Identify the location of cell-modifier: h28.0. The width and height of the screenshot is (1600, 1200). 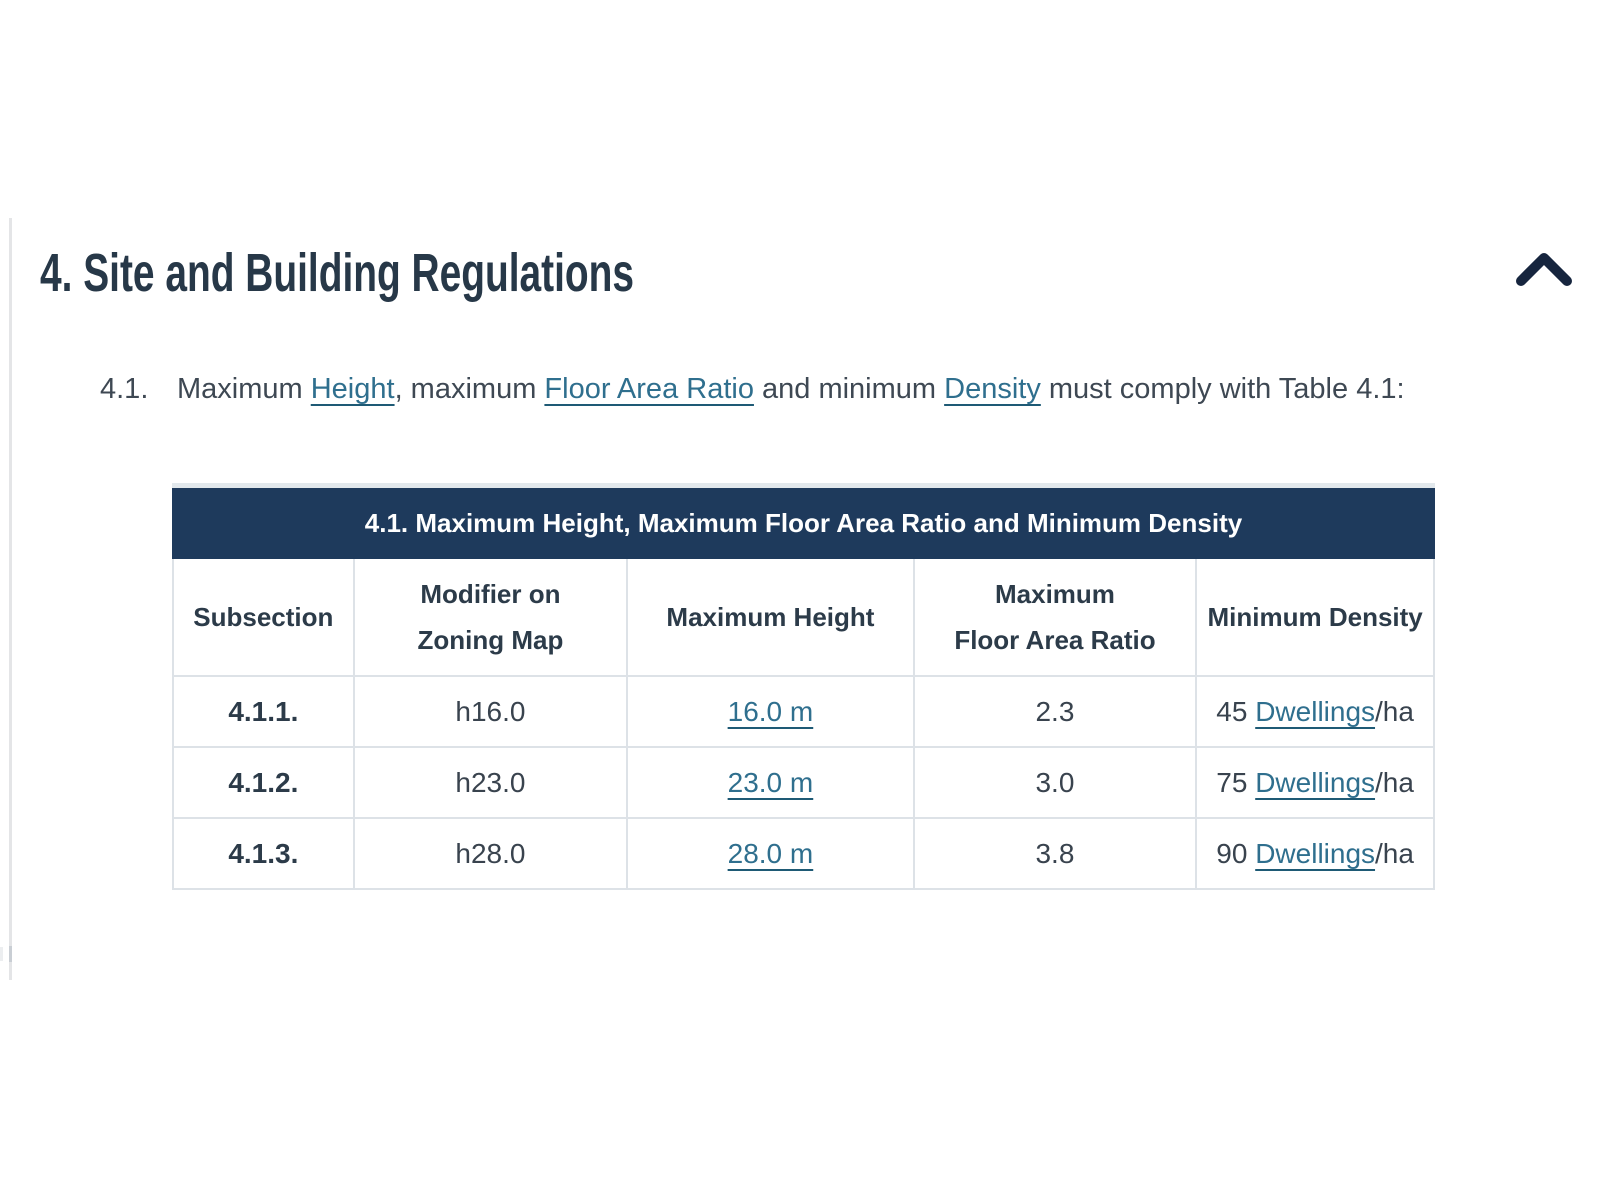
(490, 853).